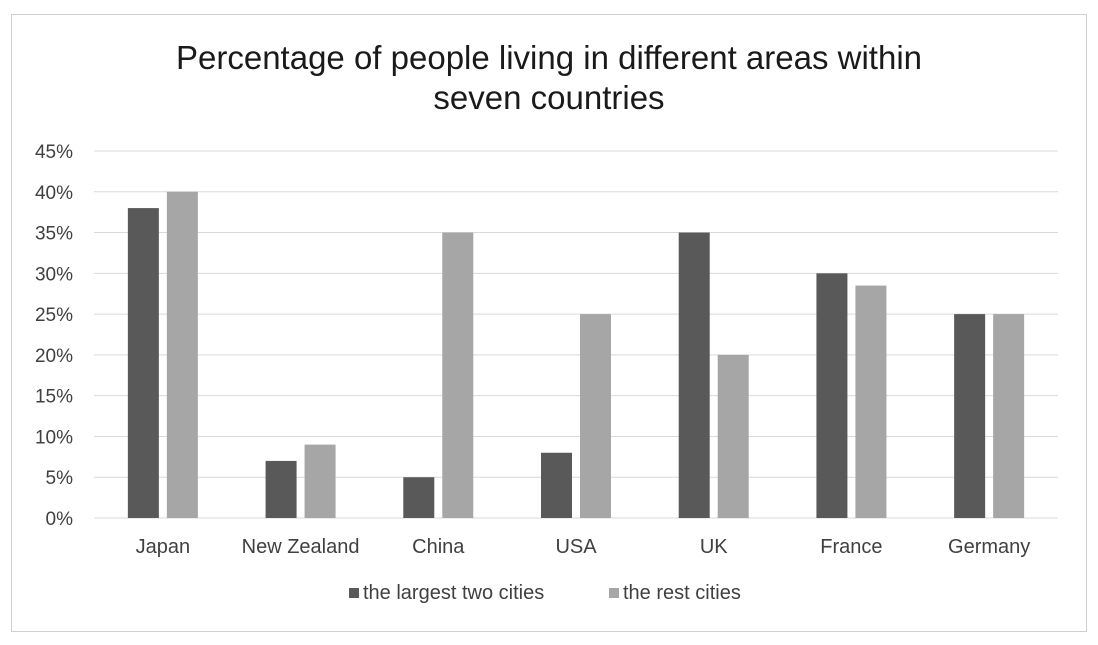 The width and height of the screenshot is (1098, 645). Describe the element at coordinates (54, 193) in the screenshot. I see `y-tick-label: 40%` at that location.